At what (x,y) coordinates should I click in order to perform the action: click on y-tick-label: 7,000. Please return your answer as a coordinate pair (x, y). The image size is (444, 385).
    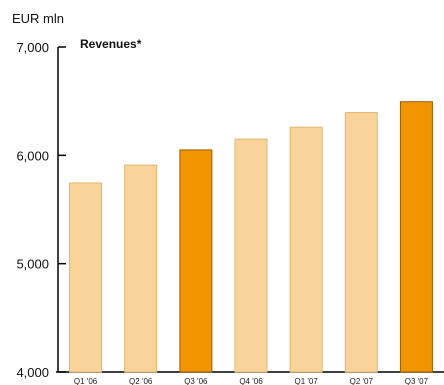
    Looking at the image, I should click on (32, 47).